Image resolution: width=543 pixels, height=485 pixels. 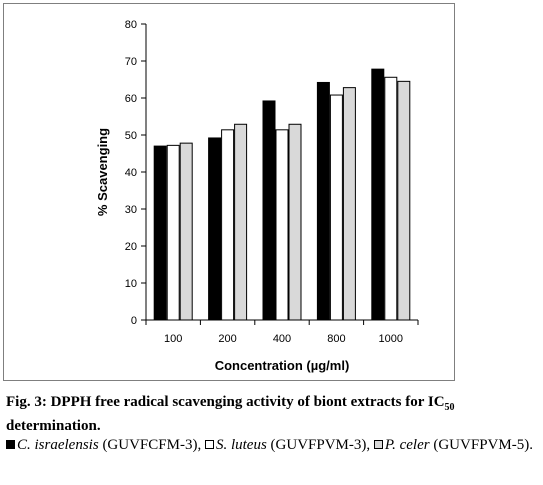 What do you see at coordinates (131, 210) in the screenshot?
I see `y-tick-label: 30` at bounding box center [131, 210].